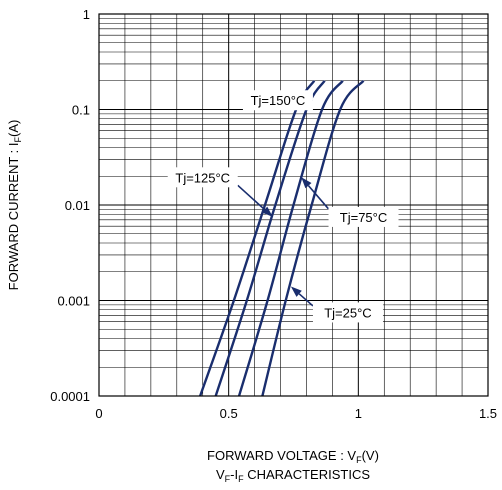  What do you see at coordinates (73, 301) in the screenshot?
I see `y-tick-label-3: 0.001` at bounding box center [73, 301].